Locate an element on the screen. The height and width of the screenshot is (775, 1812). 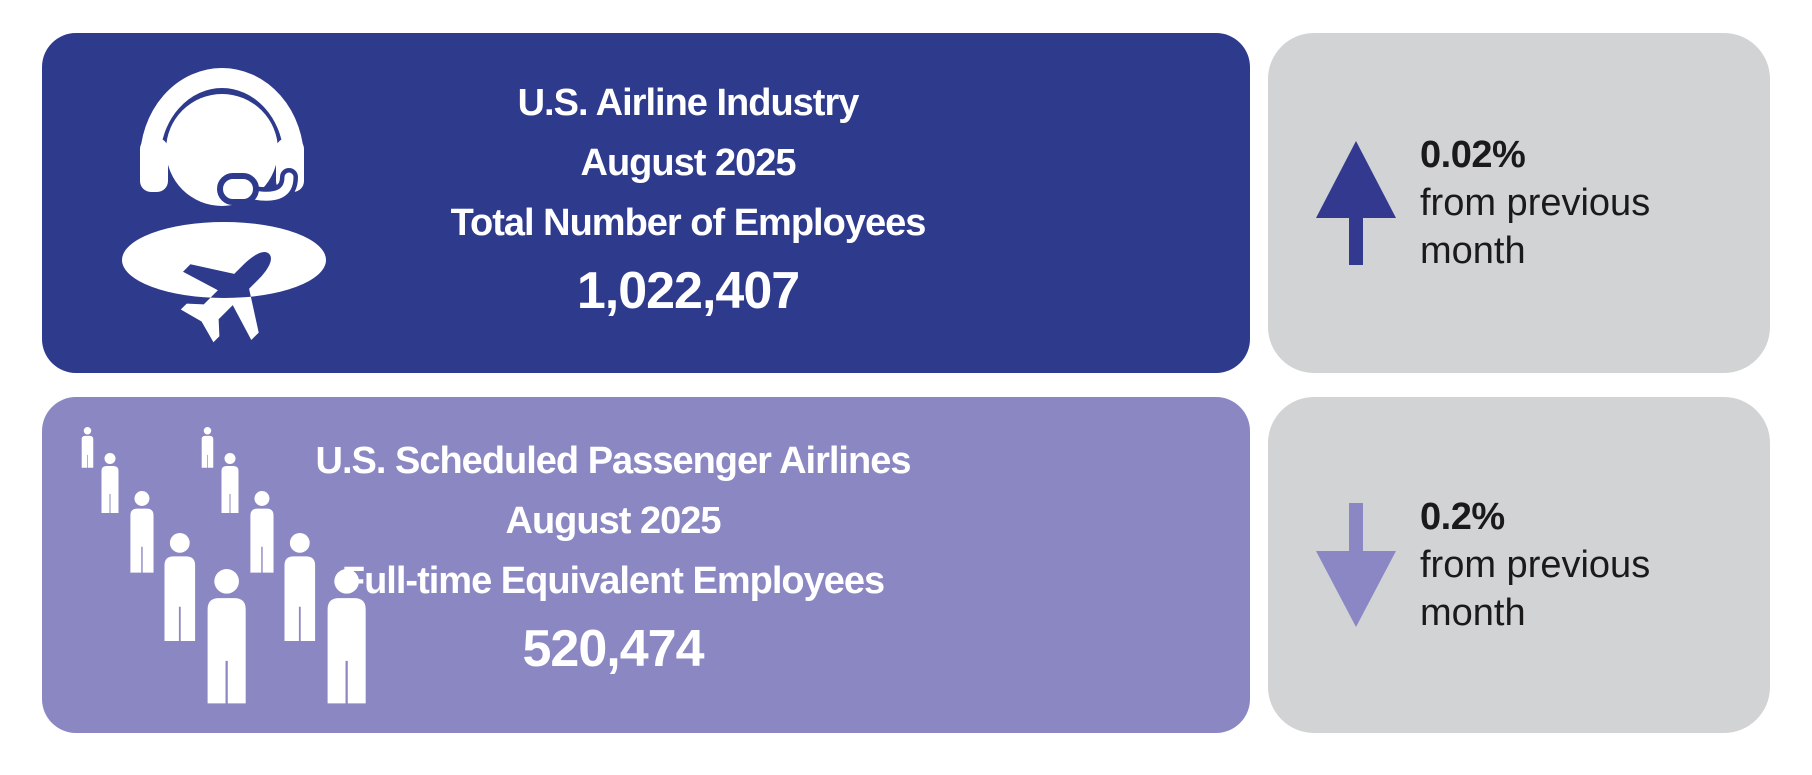
scheduled-change-card: 0.2% from previous month is located at coordinates (1519, 565).